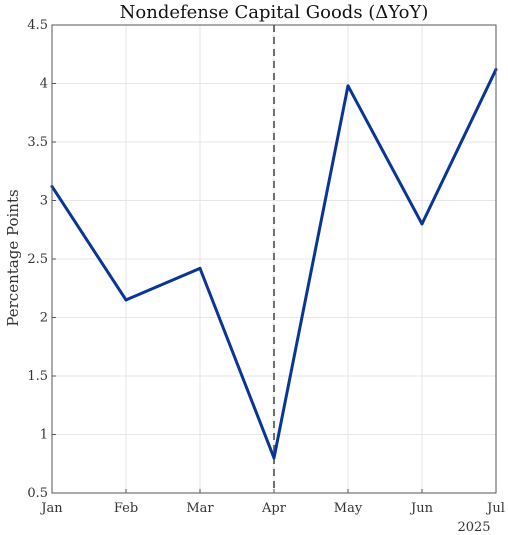  What do you see at coordinates (348, 508) in the screenshot?
I see `x-tick-label-may: May` at bounding box center [348, 508].